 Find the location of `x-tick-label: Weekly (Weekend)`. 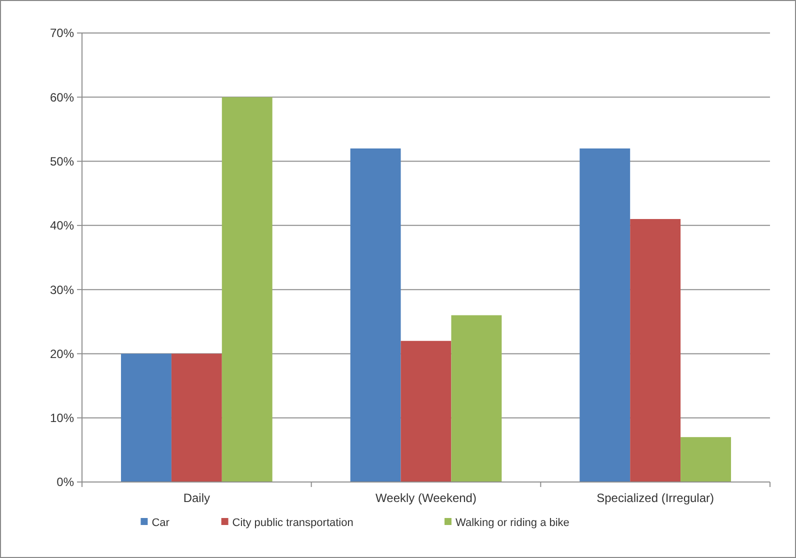

x-tick-label: Weekly (Weekend) is located at coordinates (426, 498).